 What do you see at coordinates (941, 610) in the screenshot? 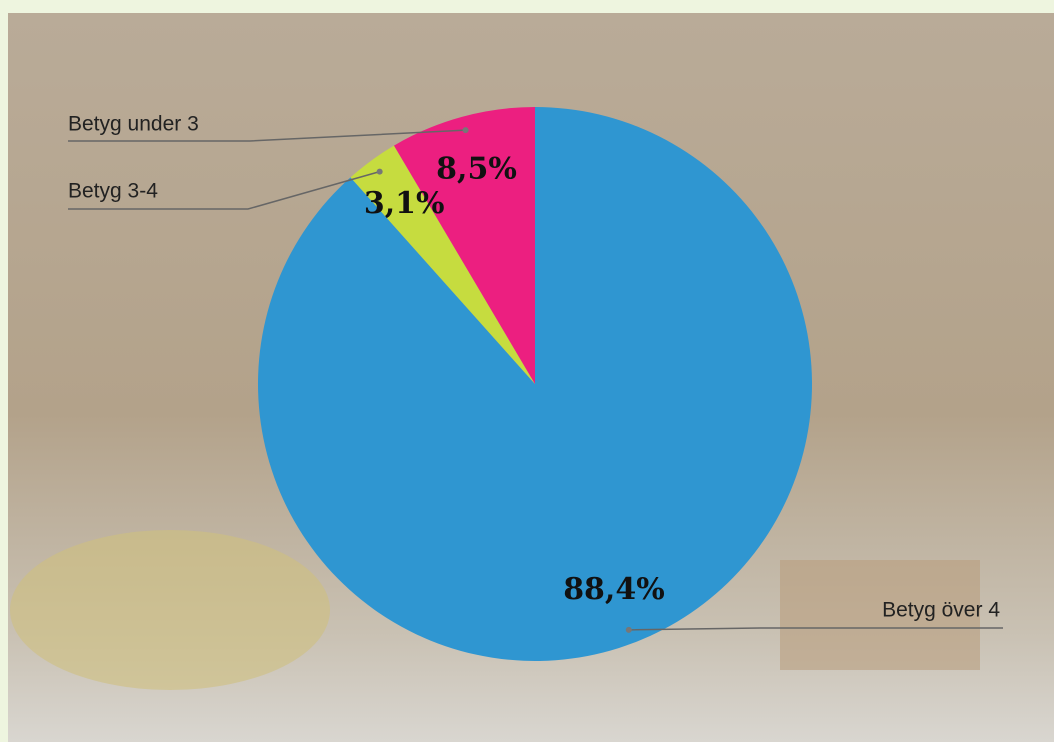
I see `category-label: Betyg över 4` at bounding box center [941, 610].